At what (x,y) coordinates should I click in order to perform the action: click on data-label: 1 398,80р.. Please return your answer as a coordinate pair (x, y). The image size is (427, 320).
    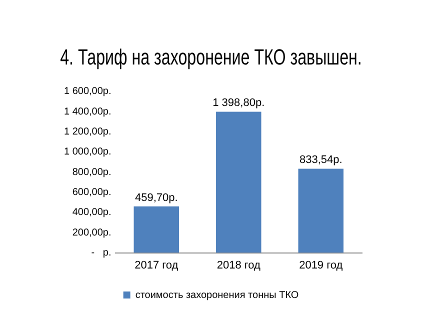
    Looking at the image, I should click on (238, 103).